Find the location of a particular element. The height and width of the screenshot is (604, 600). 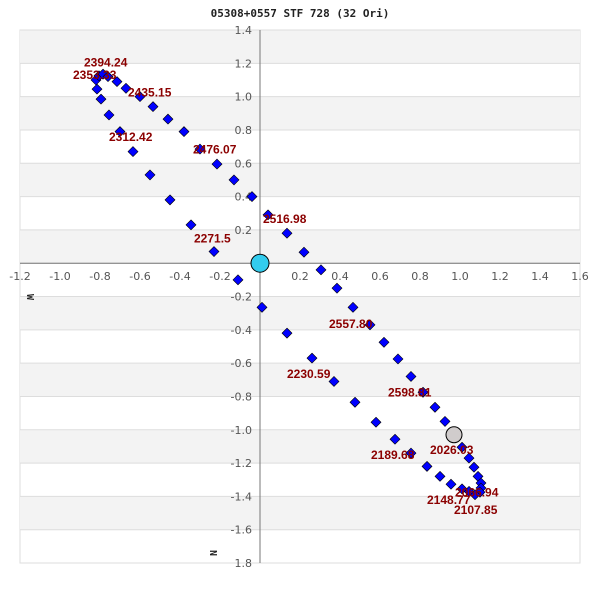

date-label: 2557.80 is located at coordinates (351, 324).